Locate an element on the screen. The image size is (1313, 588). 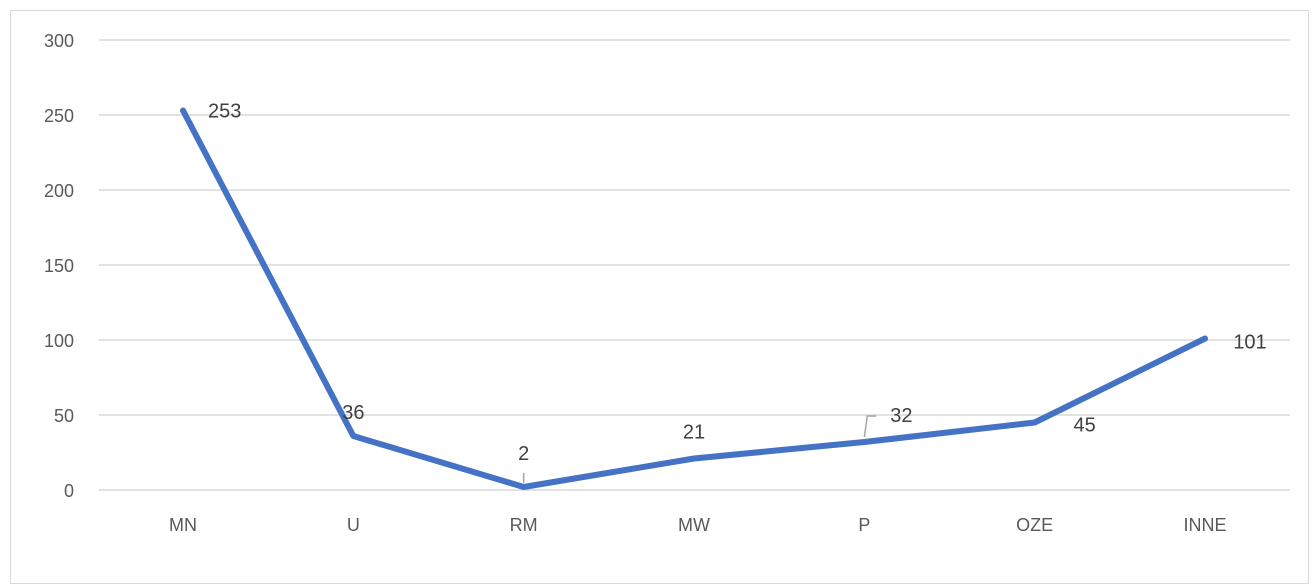
x-category-label: P is located at coordinates (864, 525).